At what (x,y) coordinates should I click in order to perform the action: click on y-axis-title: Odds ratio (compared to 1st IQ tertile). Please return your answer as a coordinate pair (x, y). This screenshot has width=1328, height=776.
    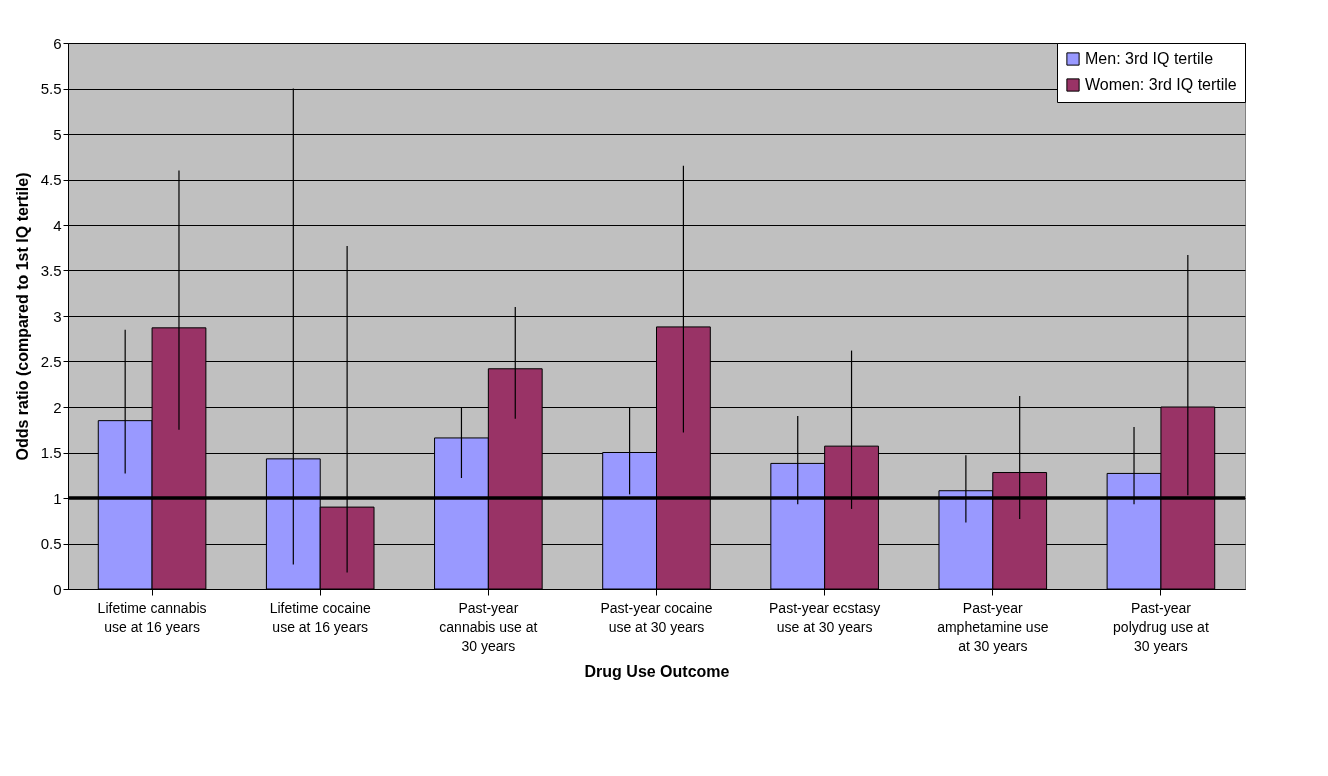
    Looking at the image, I should click on (22, 316).